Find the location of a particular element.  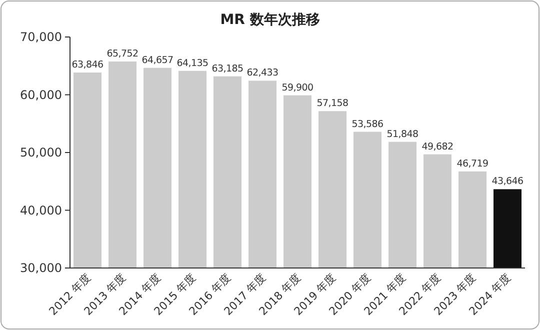

data-label: 63,185 is located at coordinates (228, 68).